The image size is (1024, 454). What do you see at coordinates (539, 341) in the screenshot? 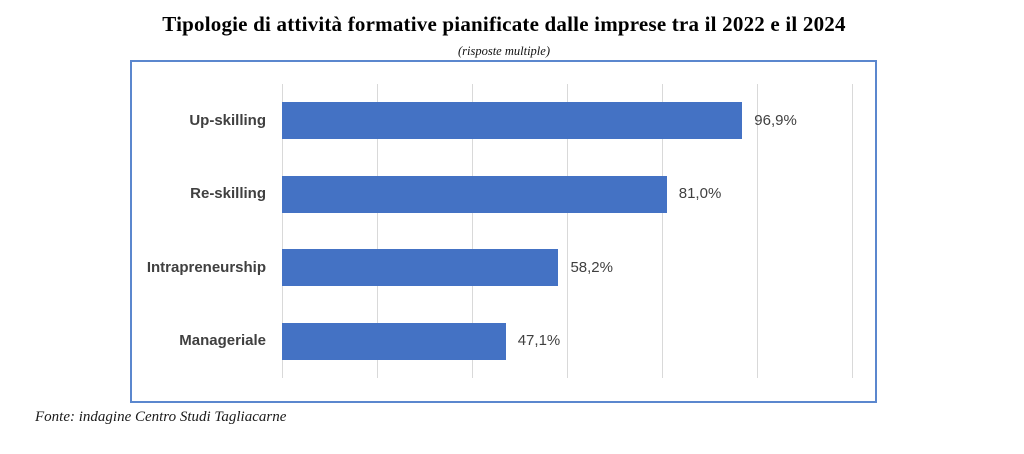
I see `value-label: 47,1%` at bounding box center [539, 341].